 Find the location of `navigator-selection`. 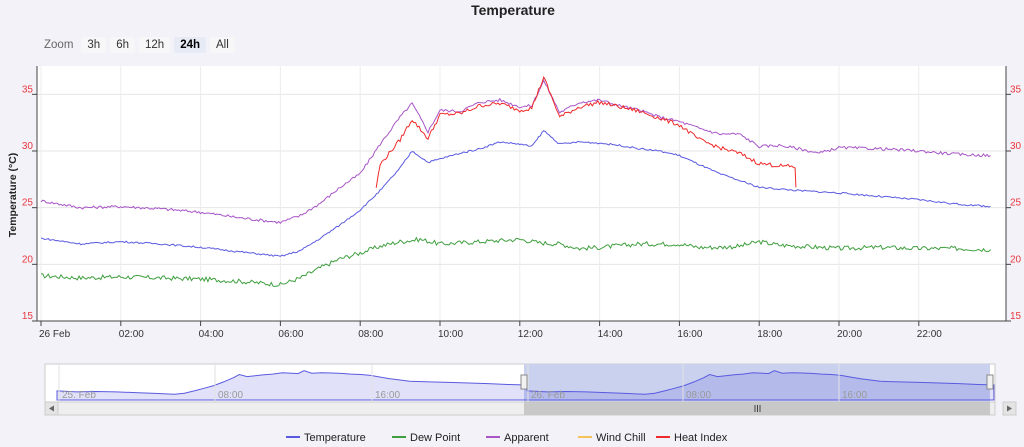

navigator-selection is located at coordinates (757, 383).